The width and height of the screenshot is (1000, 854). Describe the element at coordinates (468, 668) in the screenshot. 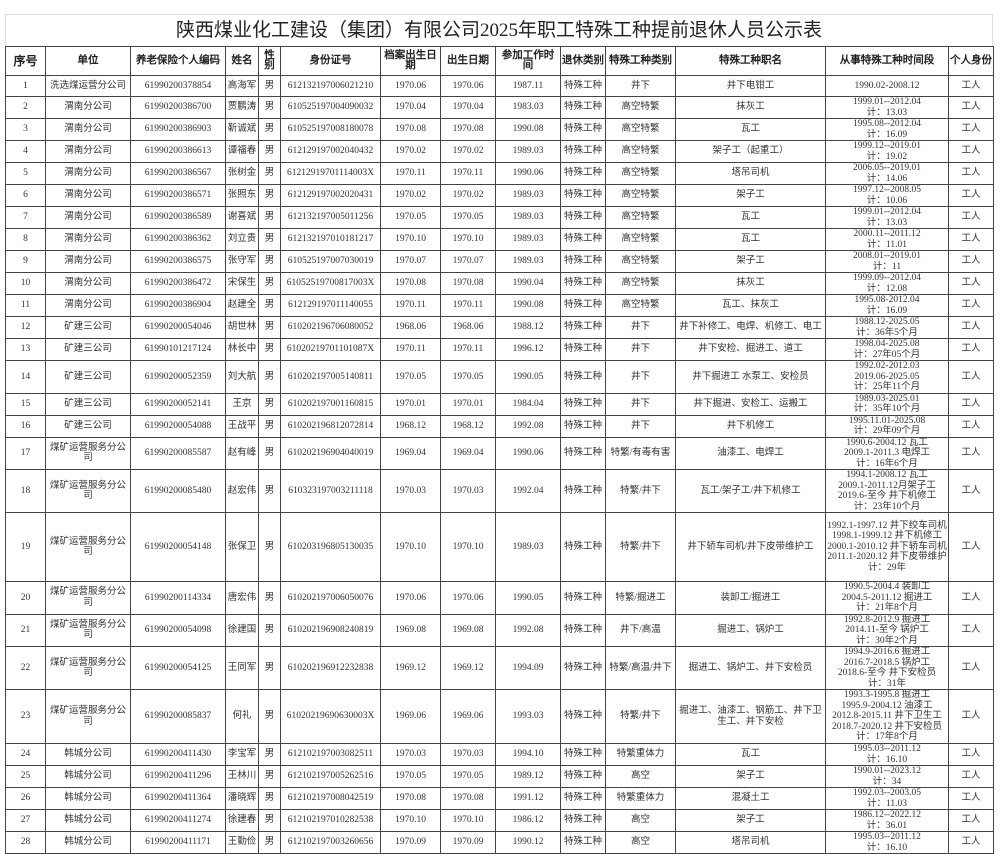

I see `cell-birth-date: 1969.12` at that location.